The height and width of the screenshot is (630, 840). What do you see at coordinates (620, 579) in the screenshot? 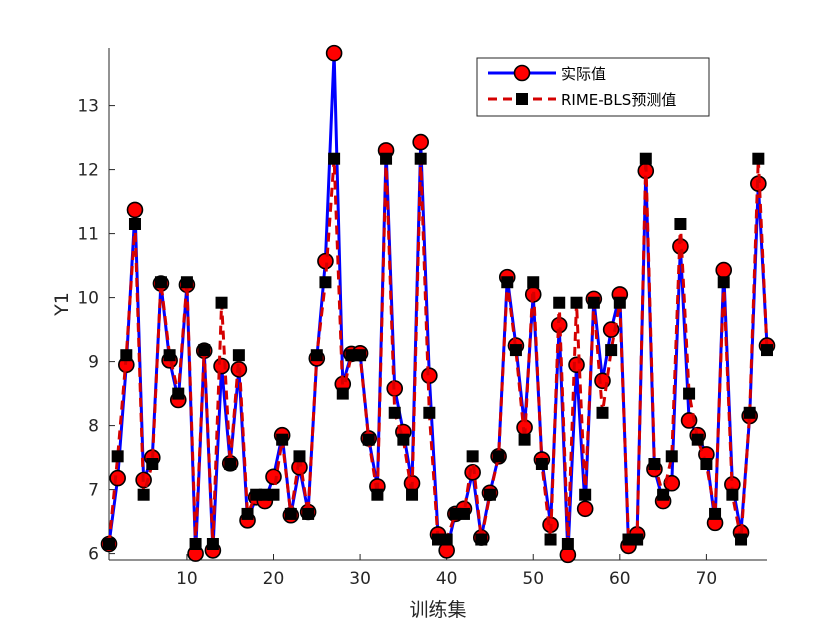
I see `x-tick-label: 60` at bounding box center [620, 579].